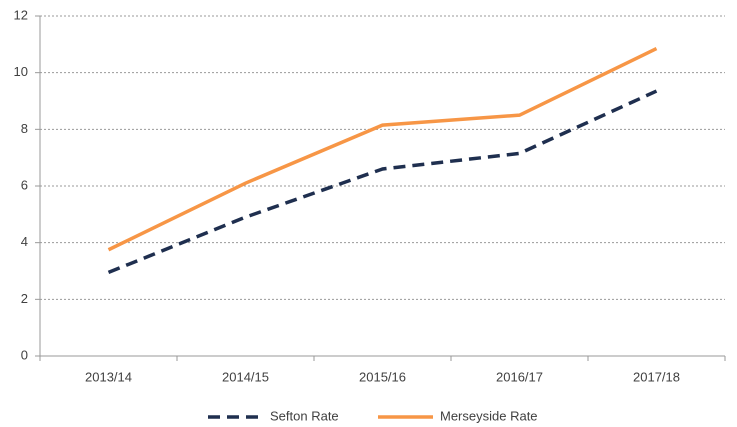  I want to click on y-tick-label: 4, so click(24, 241).